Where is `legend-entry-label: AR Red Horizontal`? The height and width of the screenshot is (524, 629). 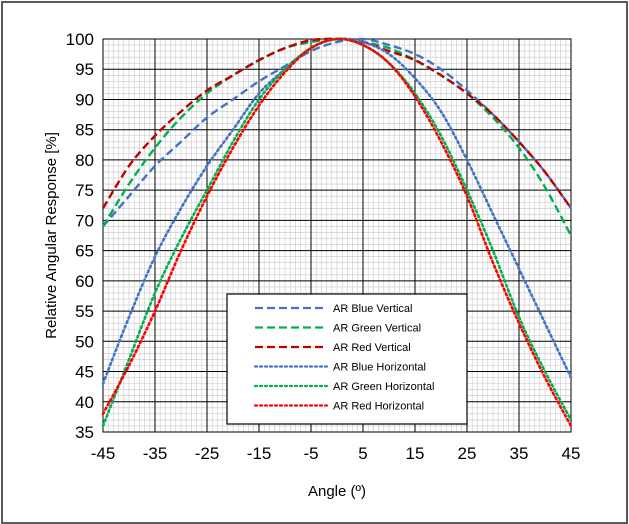 legend-entry-label: AR Red Horizontal is located at coordinates (378, 407).